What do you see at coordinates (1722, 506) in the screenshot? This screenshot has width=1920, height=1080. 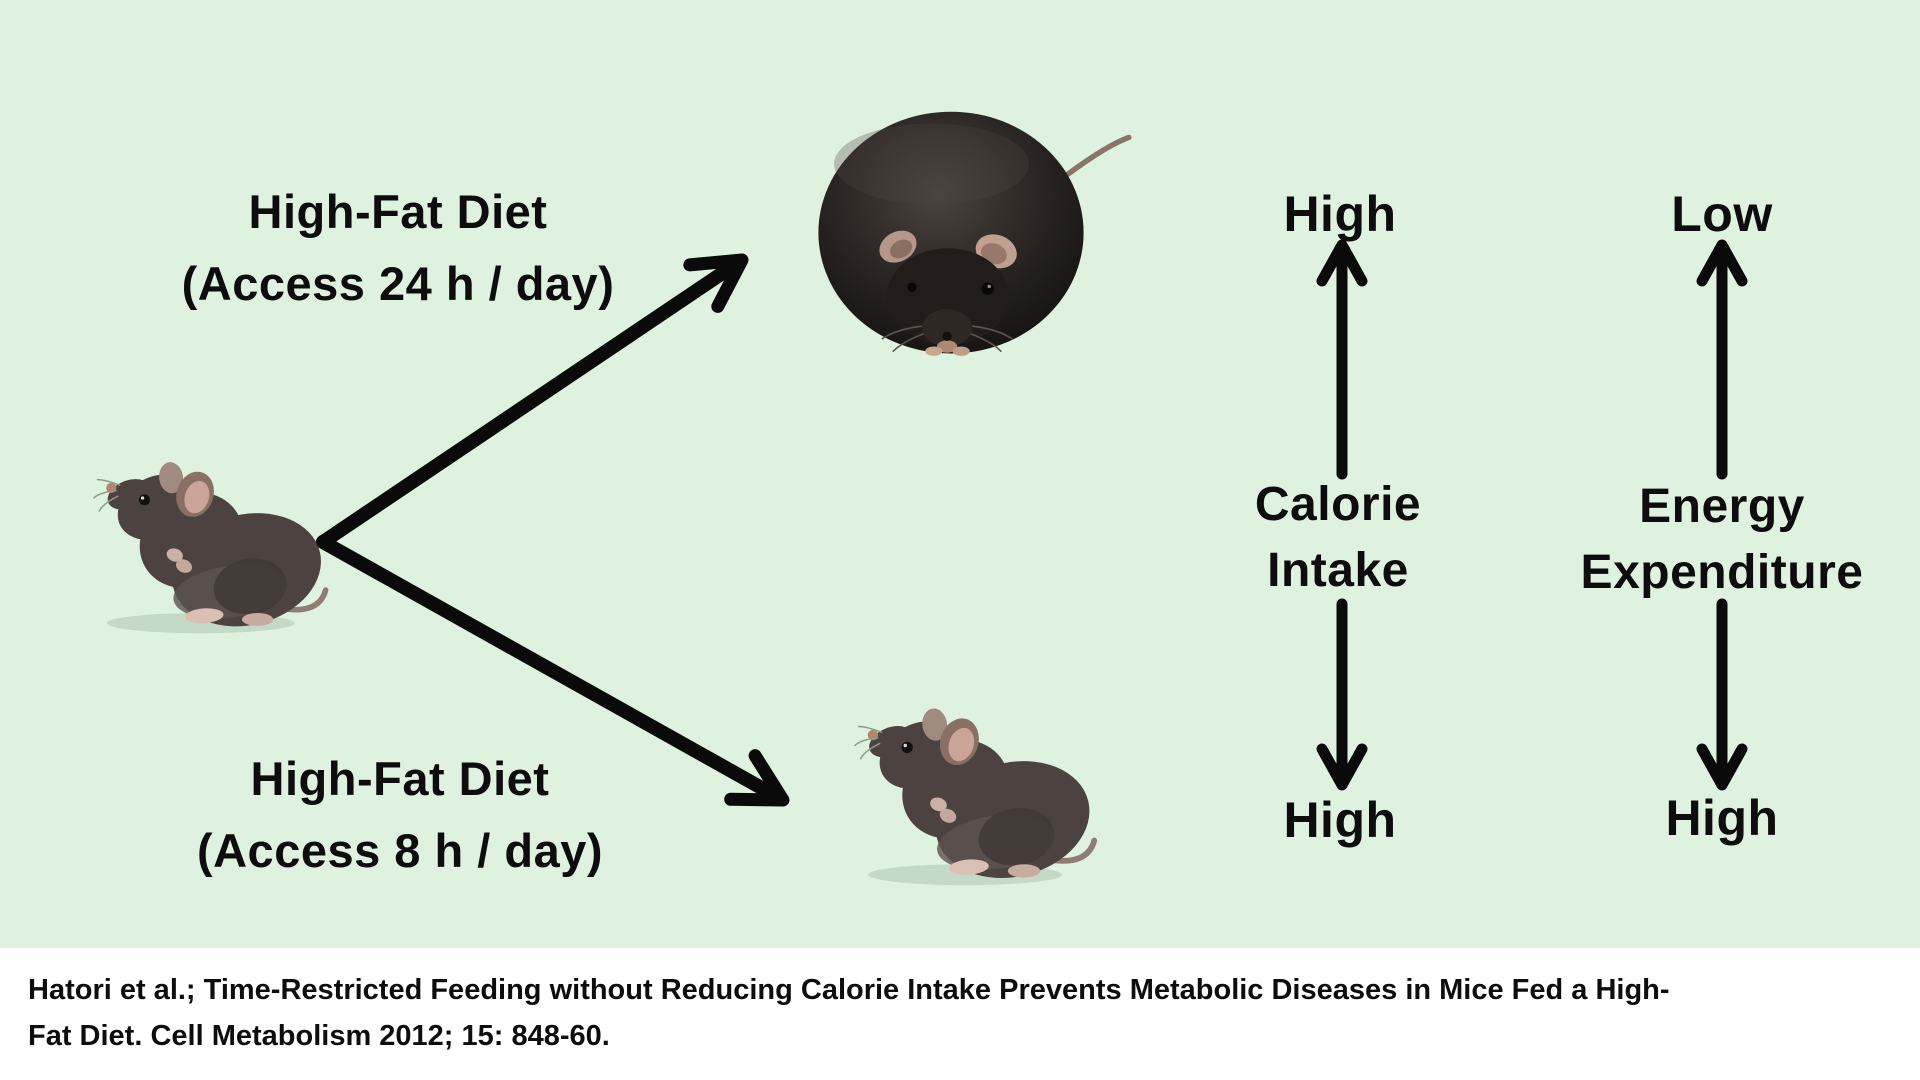 I see `energy-expenditure-name-line1: Energy` at bounding box center [1722, 506].